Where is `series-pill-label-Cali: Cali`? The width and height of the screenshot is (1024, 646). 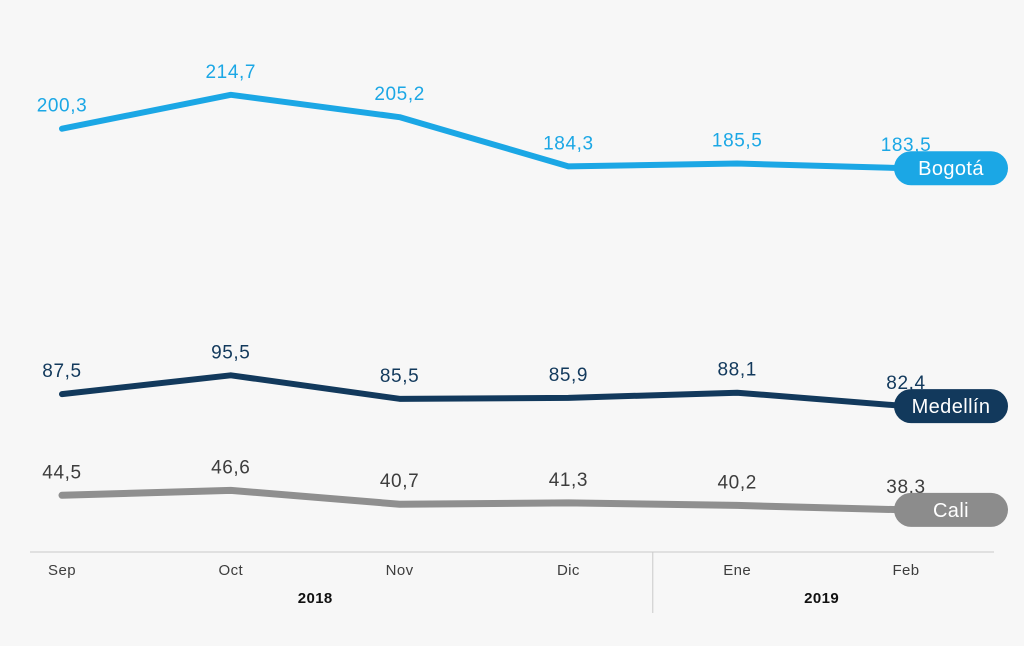
series-pill-label-Cali: Cali is located at coordinates (951, 511).